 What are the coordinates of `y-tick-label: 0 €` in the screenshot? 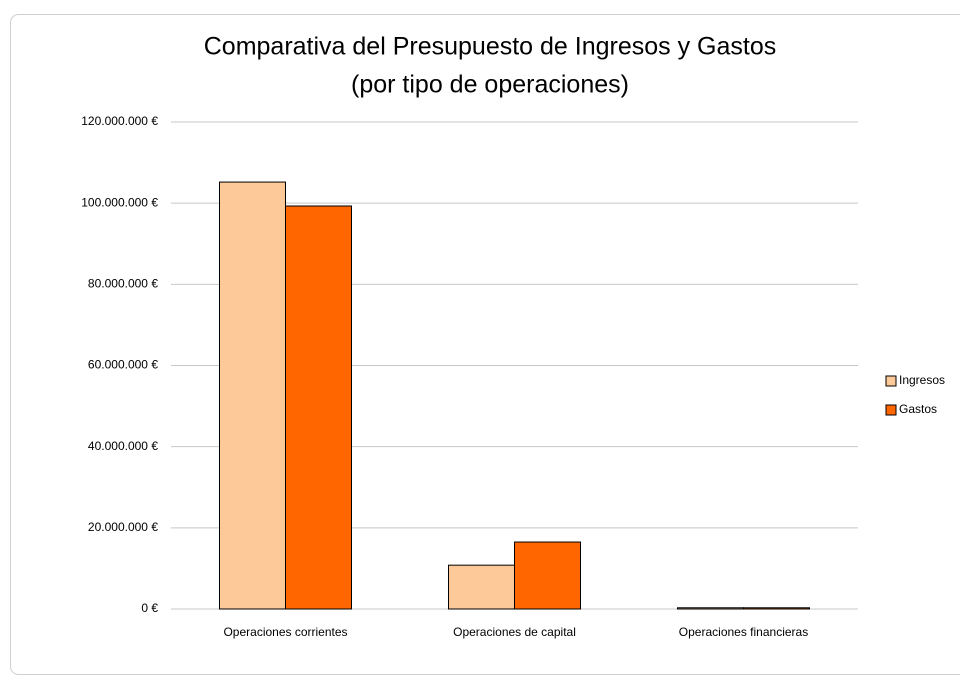 It's located at (149, 608).